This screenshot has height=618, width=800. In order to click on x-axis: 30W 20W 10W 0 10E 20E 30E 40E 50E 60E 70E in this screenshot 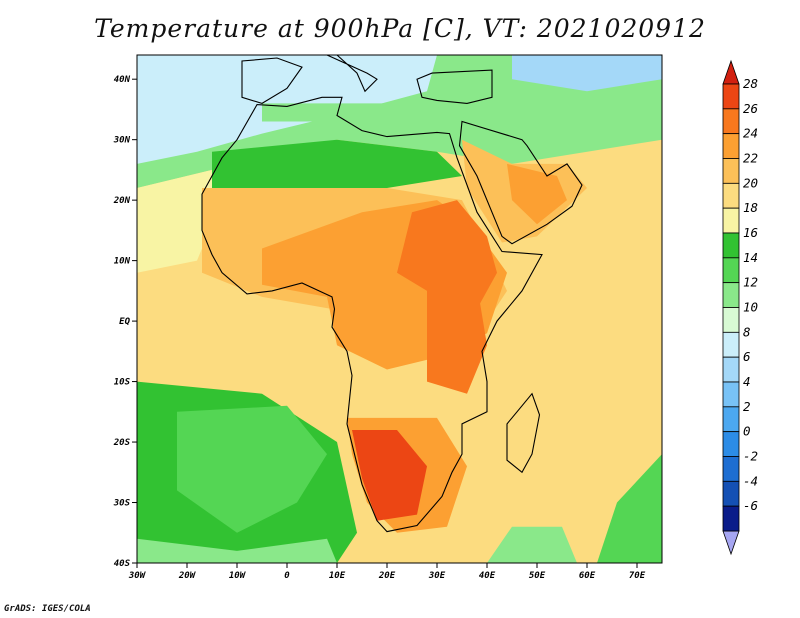, I will do `click(387, 572)`.